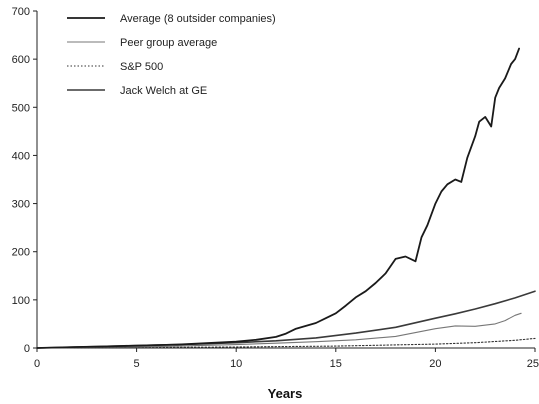 This screenshot has width=539, height=404. Describe the element at coordinates (21, 205) in the screenshot. I see `y-tick-label: 300` at that location.